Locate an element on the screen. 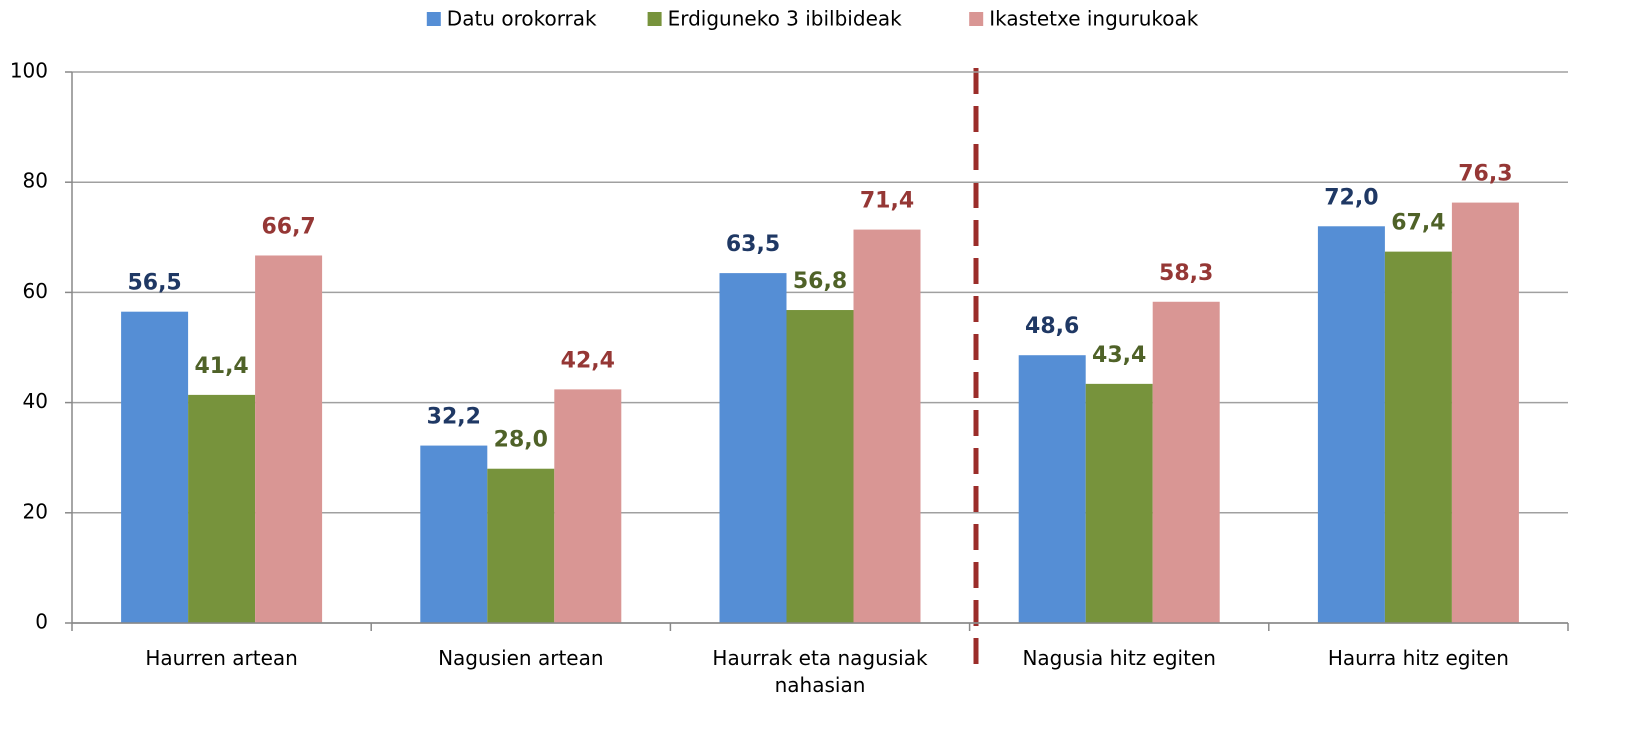 The height and width of the screenshot is (731, 1644). value-label: 66,7 is located at coordinates (288, 226).